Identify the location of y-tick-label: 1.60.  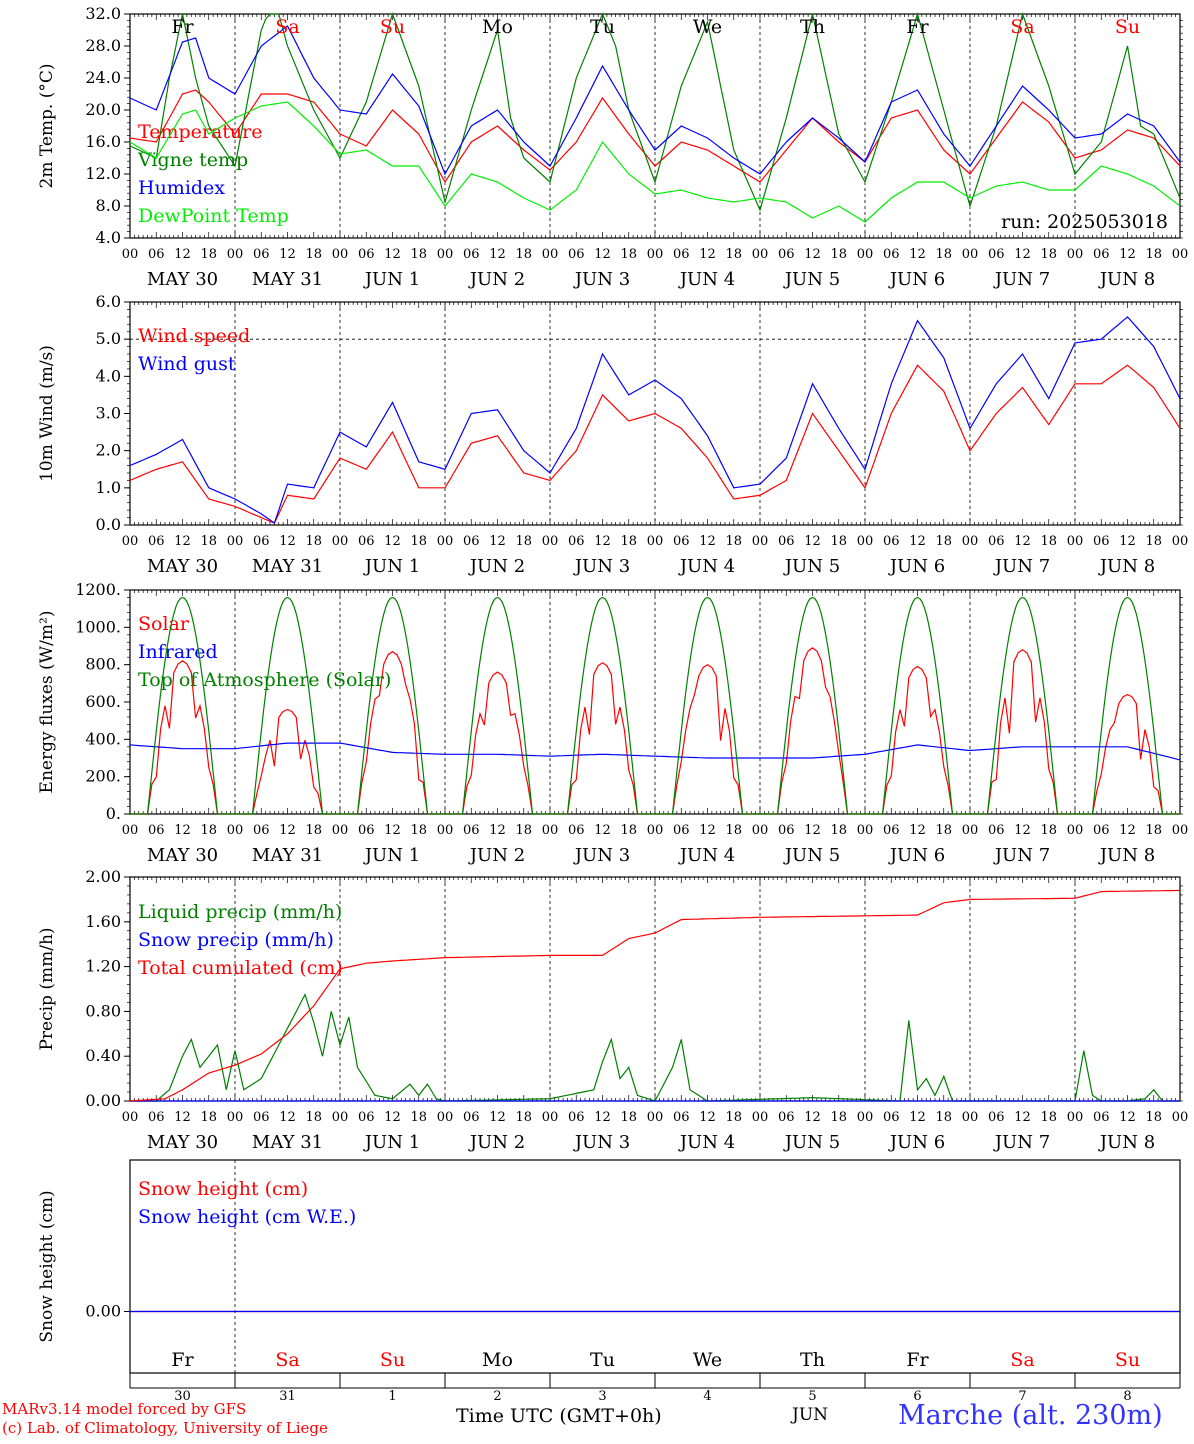
(103, 921).